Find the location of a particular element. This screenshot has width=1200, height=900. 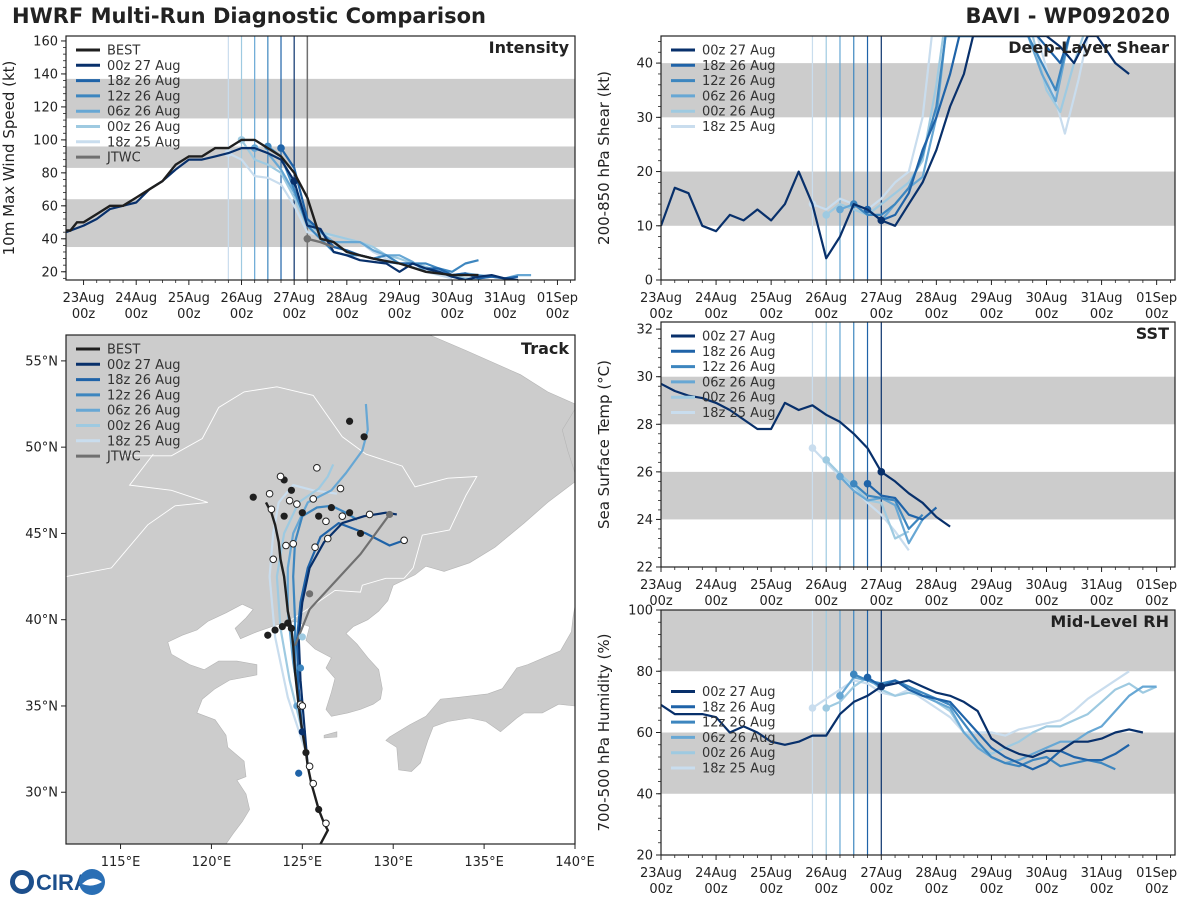

cira-logo: CIRA is located at coordinates (57, 882).